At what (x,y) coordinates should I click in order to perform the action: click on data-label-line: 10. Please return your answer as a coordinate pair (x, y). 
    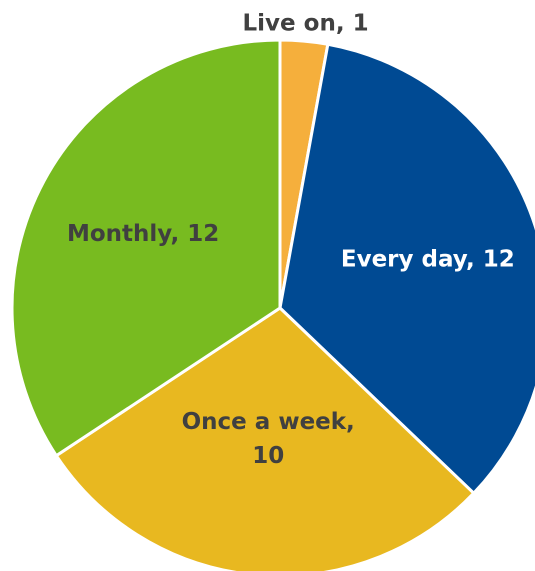
    Looking at the image, I should click on (268, 455).